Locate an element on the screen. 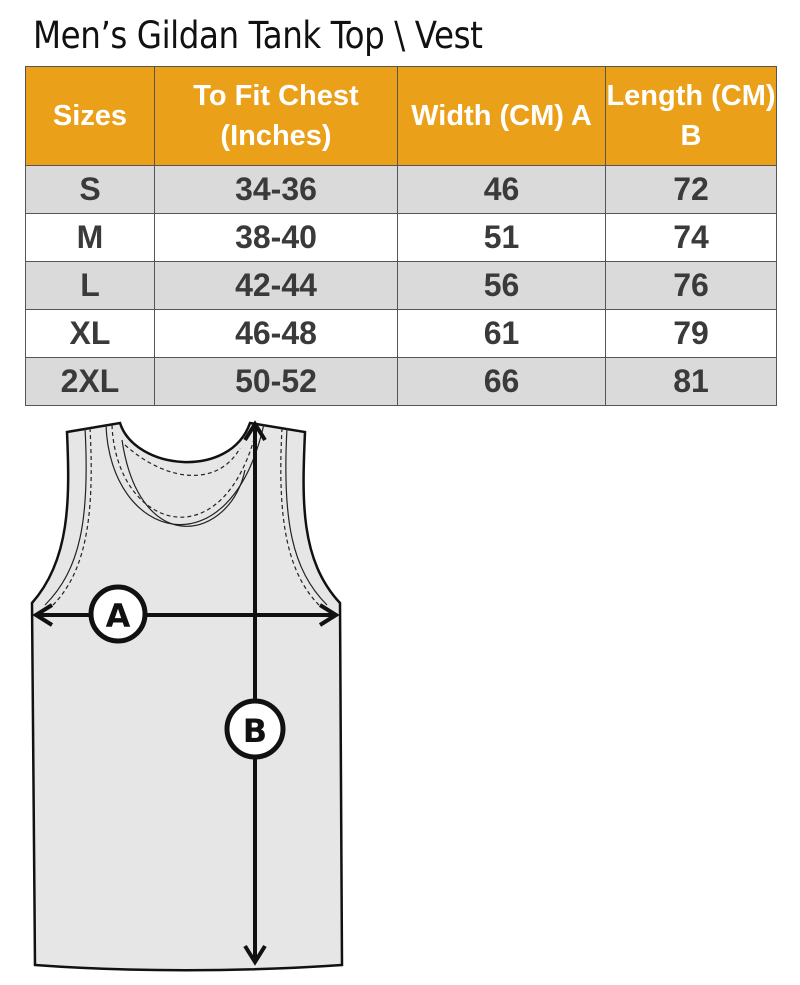 The width and height of the screenshot is (800, 985). header-length: Length (CM) B is located at coordinates (691, 116).